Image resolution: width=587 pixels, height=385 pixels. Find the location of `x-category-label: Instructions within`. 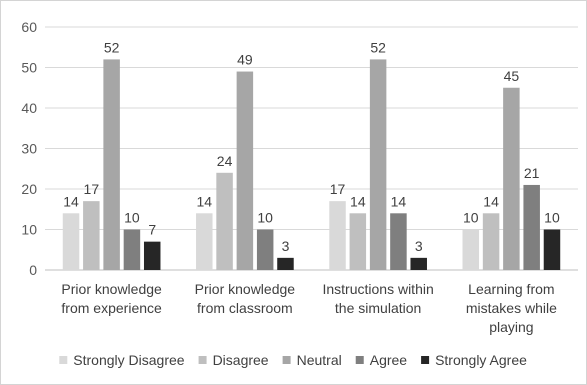

x-category-label: Instructions within is located at coordinates (377, 289).